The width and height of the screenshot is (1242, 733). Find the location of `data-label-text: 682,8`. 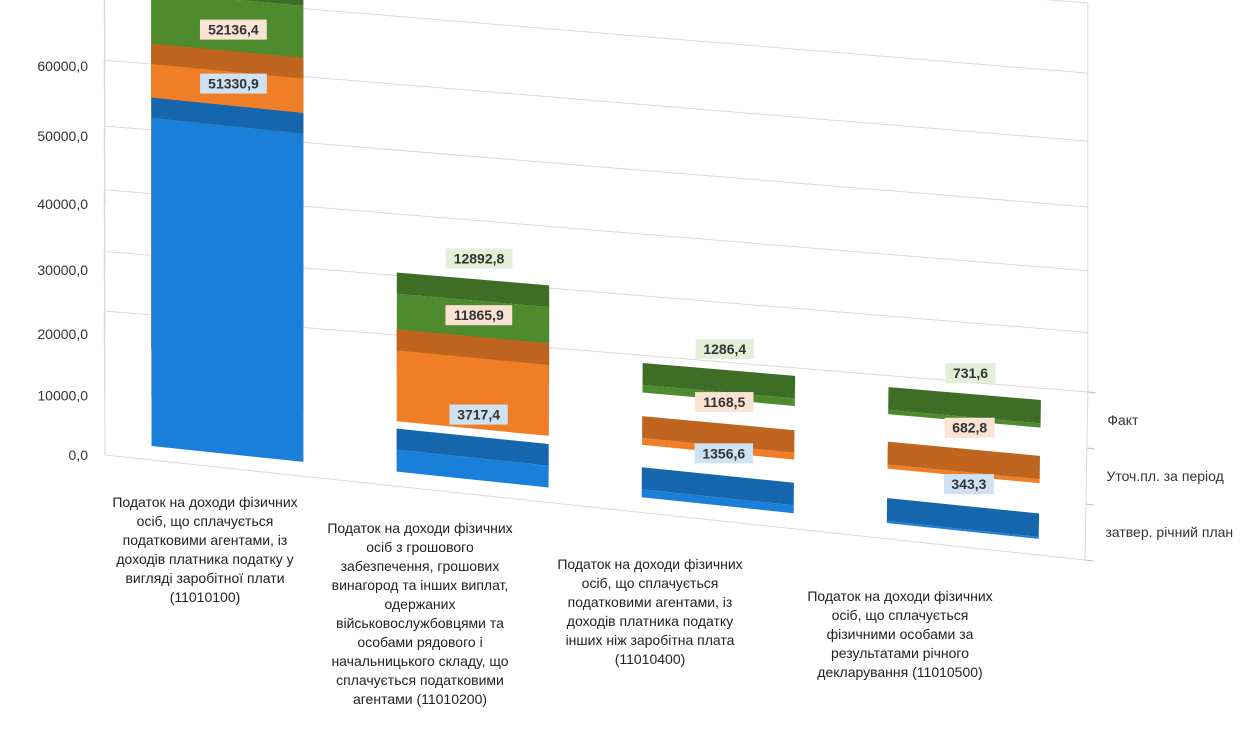

data-label-text: 682,8 is located at coordinates (969, 428).